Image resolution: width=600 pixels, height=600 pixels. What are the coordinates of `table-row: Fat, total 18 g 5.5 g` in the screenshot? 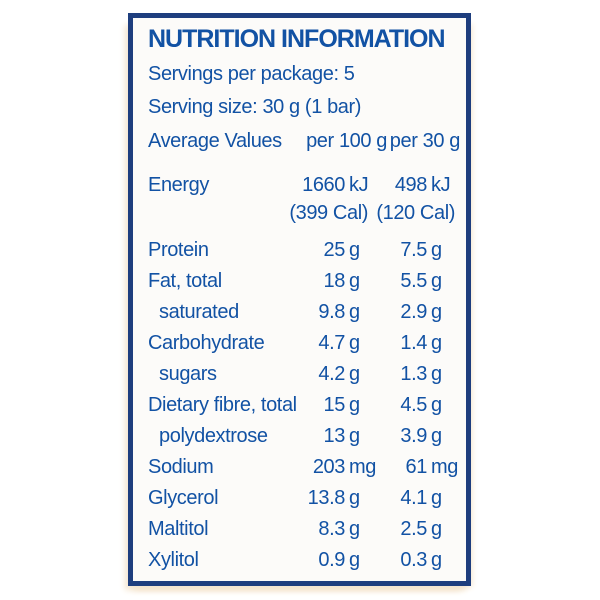 It's located at (301, 281).